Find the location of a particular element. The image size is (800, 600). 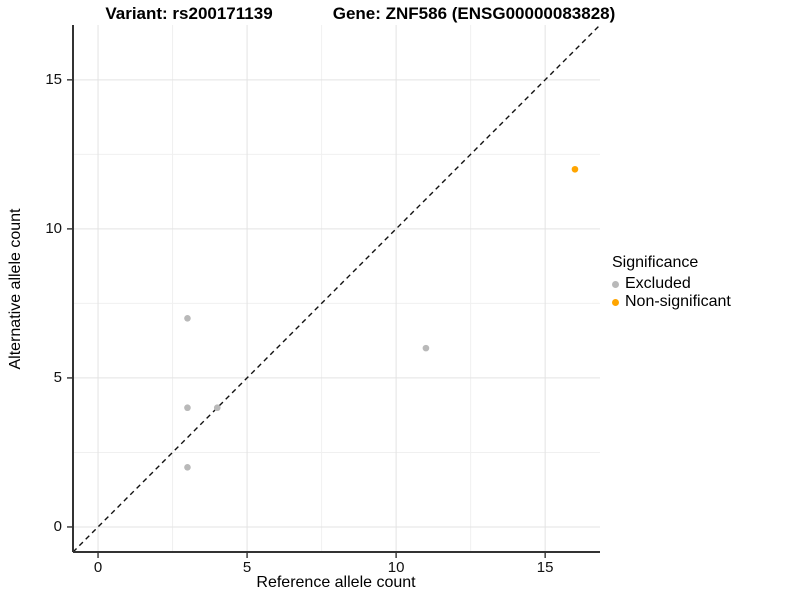

legend: Significance Excluded Non-significant is located at coordinates (705, 282).